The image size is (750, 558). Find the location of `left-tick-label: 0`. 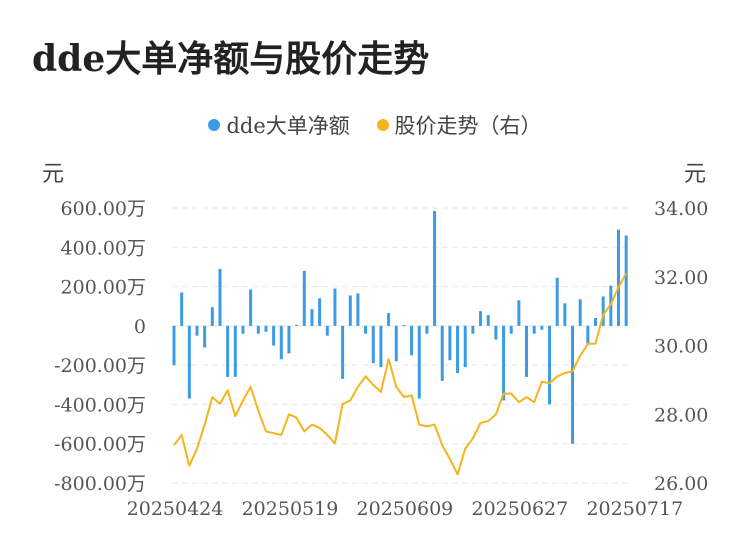

left-tick-label: 0 is located at coordinates (140, 327).